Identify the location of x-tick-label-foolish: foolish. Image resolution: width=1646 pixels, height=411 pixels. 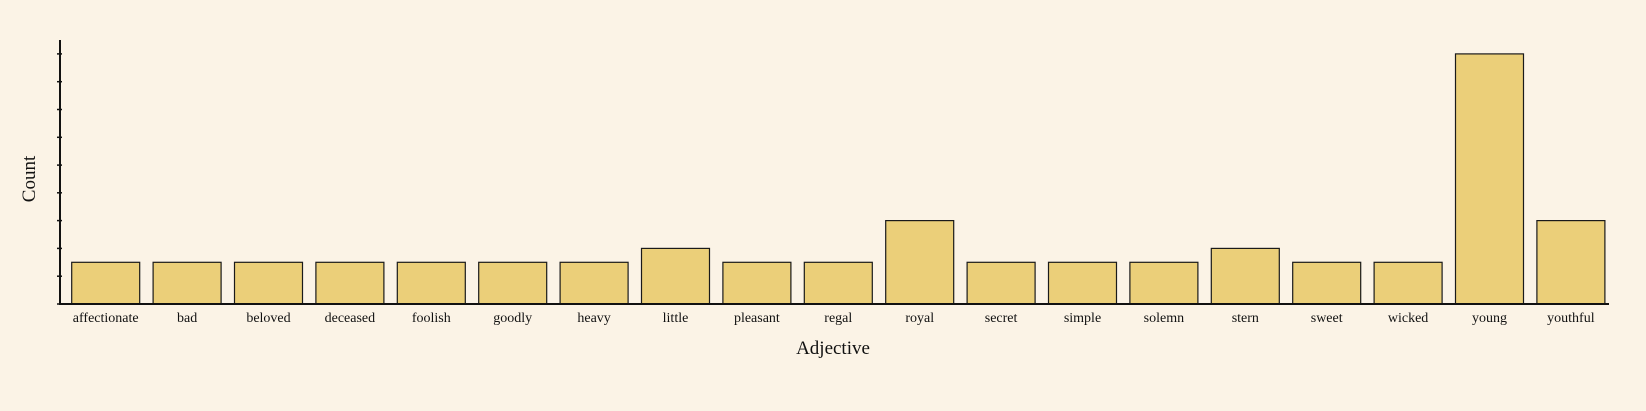
(431, 318).